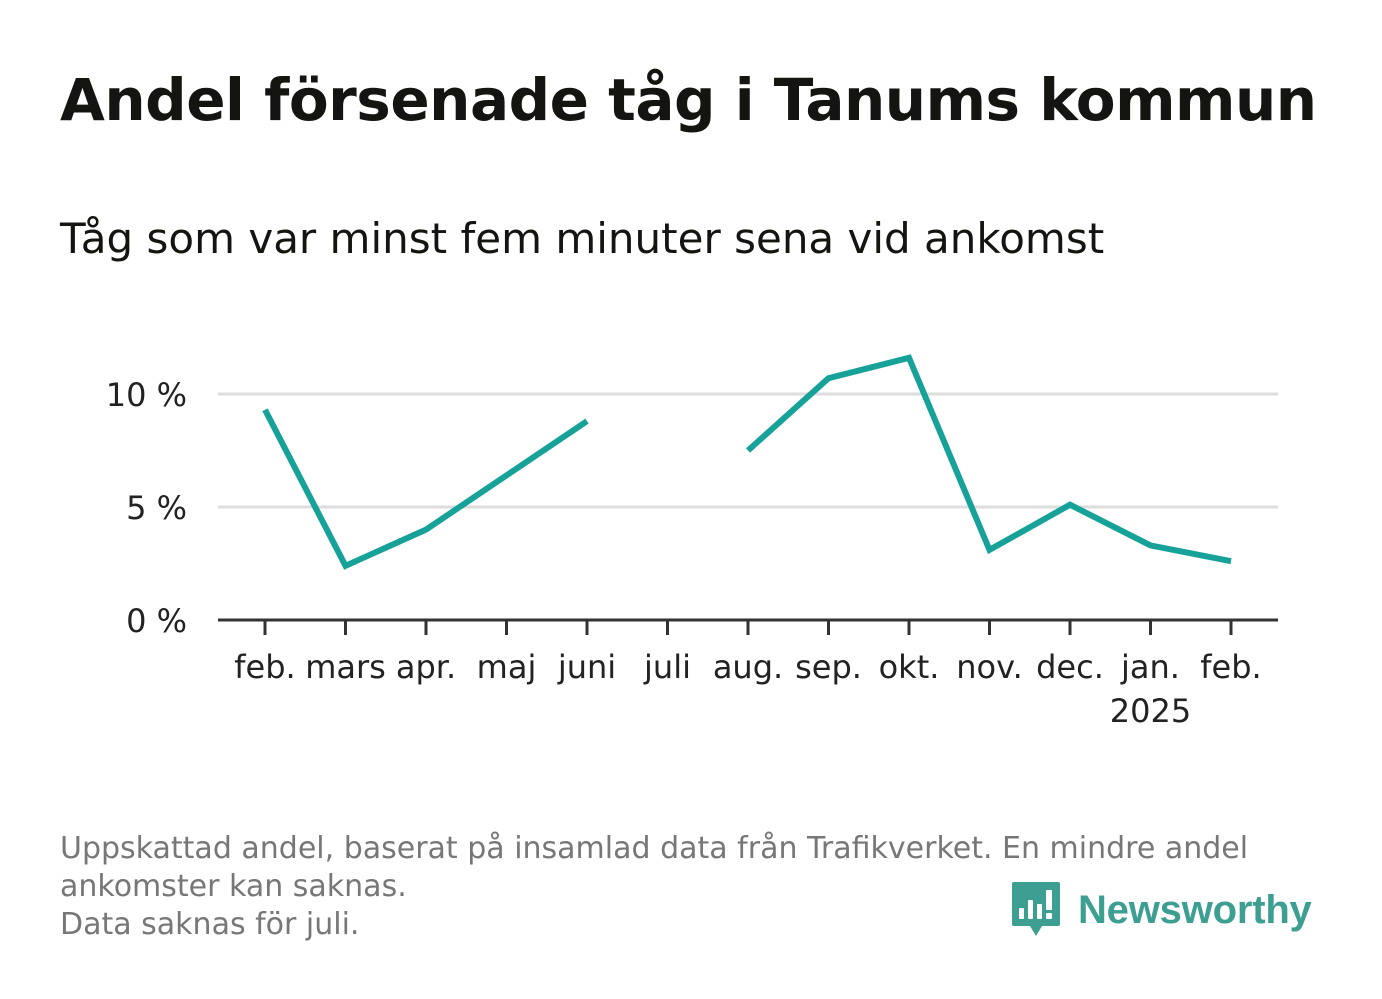  I want to click on footnote-line: Data saknas för juli., so click(210, 924).